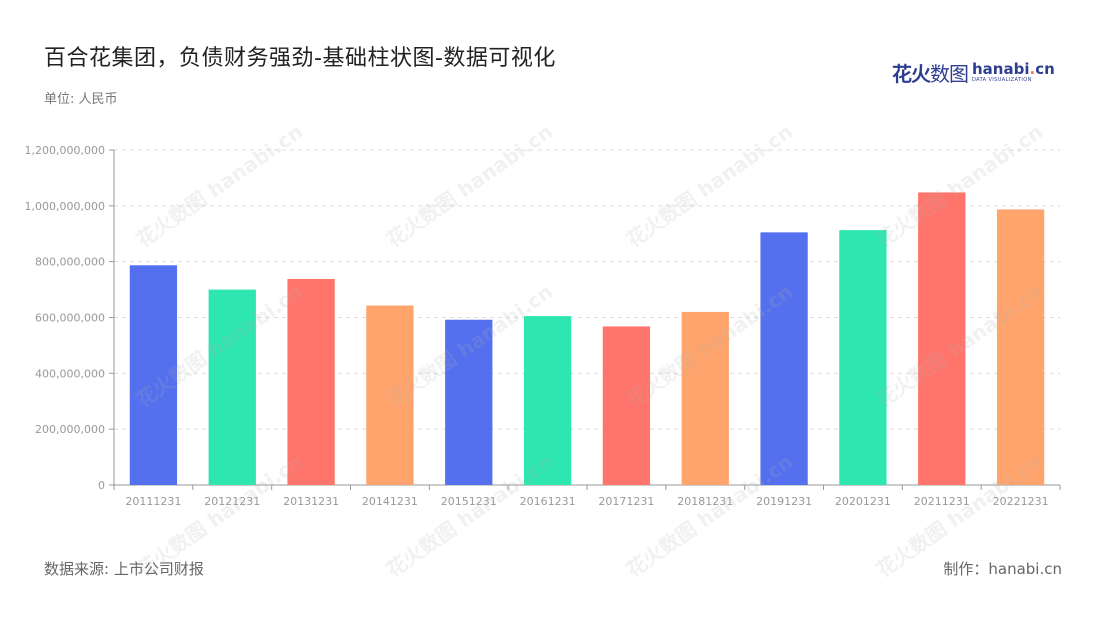 The height and width of the screenshot is (620, 1100). What do you see at coordinates (65, 206) in the screenshot?
I see `y-tick-label: 1,000,000,000` at bounding box center [65, 206].